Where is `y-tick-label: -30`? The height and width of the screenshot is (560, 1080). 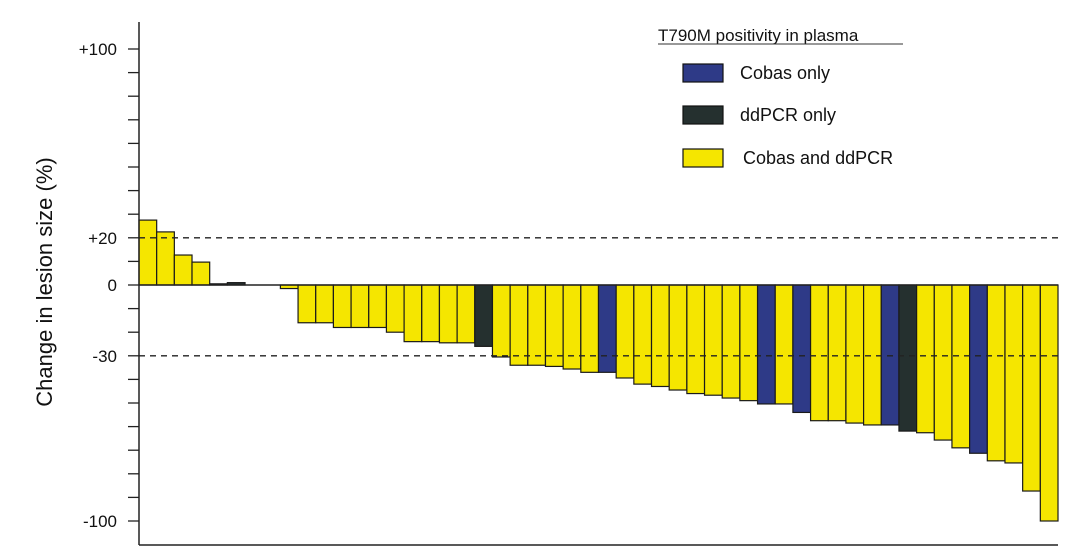 y-tick-label: -30 is located at coordinates (104, 356).